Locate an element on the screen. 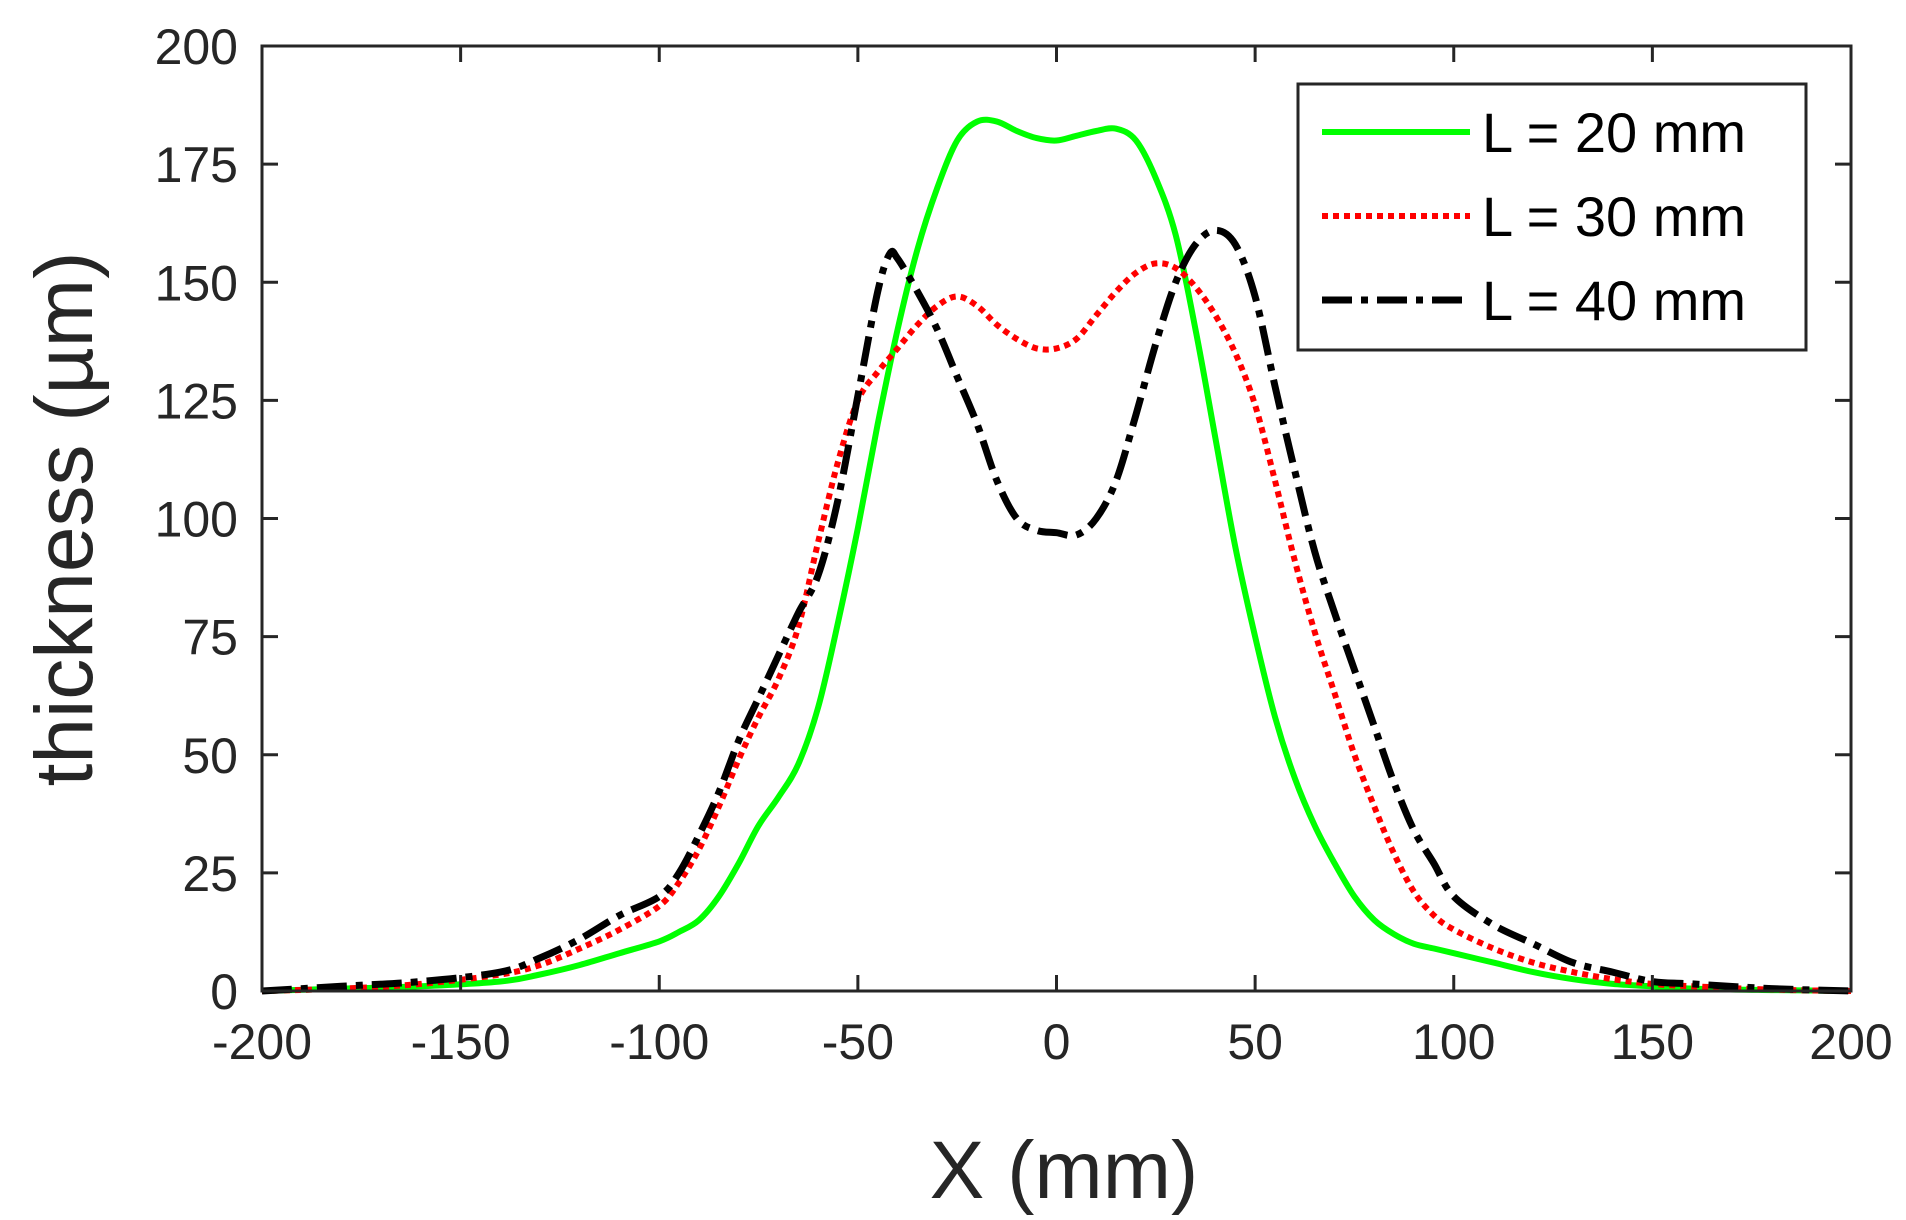 Image resolution: width=1906 pixels, height=1220 pixels. y-tick-label: 175 is located at coordinates (196, 165).